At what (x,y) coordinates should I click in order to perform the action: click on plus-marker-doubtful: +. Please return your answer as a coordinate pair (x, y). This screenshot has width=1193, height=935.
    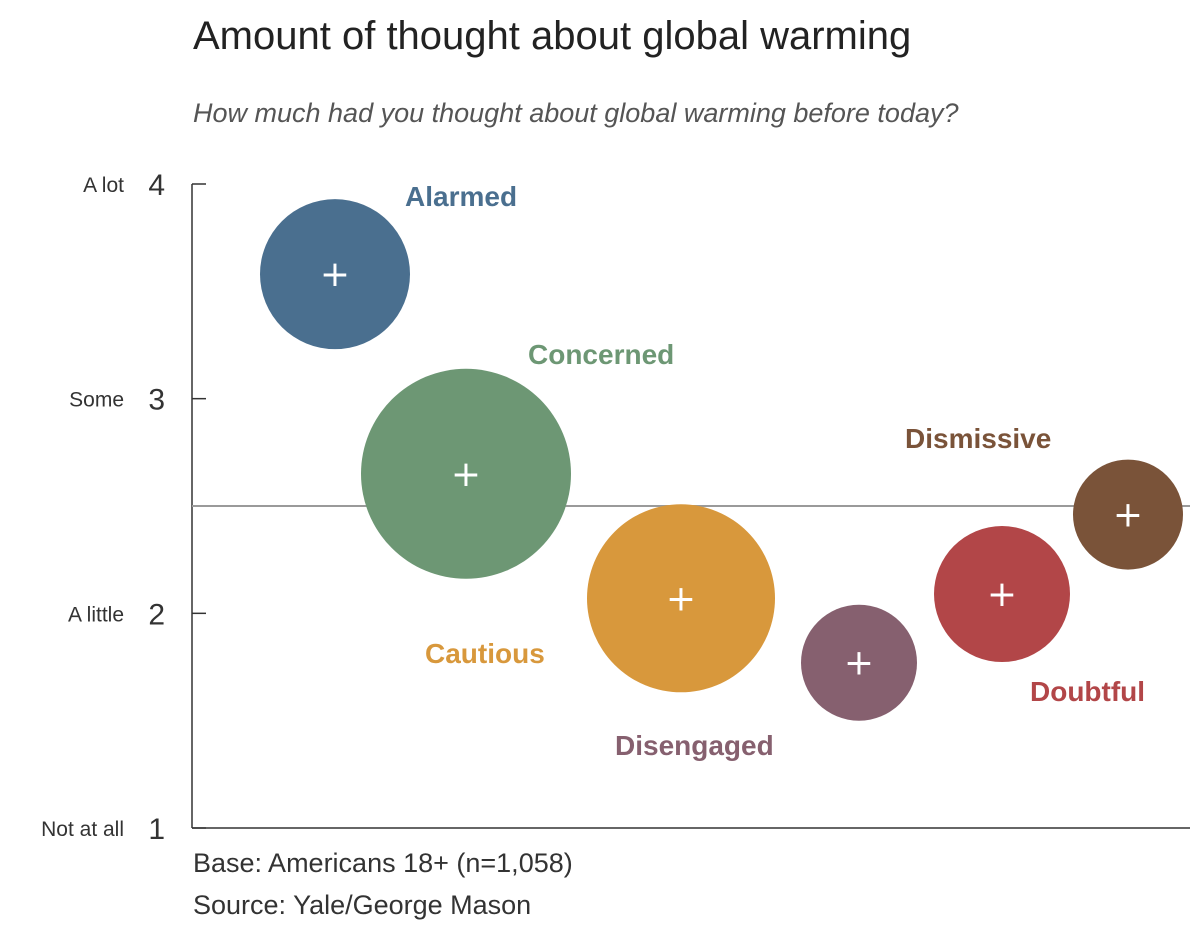
    Looking at the image, I should click on (1002, 594).